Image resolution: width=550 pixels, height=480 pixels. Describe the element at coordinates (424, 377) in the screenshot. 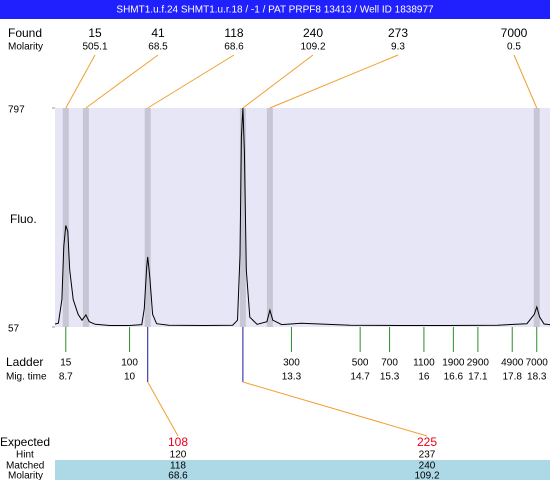

I see `ladder-migtime: 16` at that location.